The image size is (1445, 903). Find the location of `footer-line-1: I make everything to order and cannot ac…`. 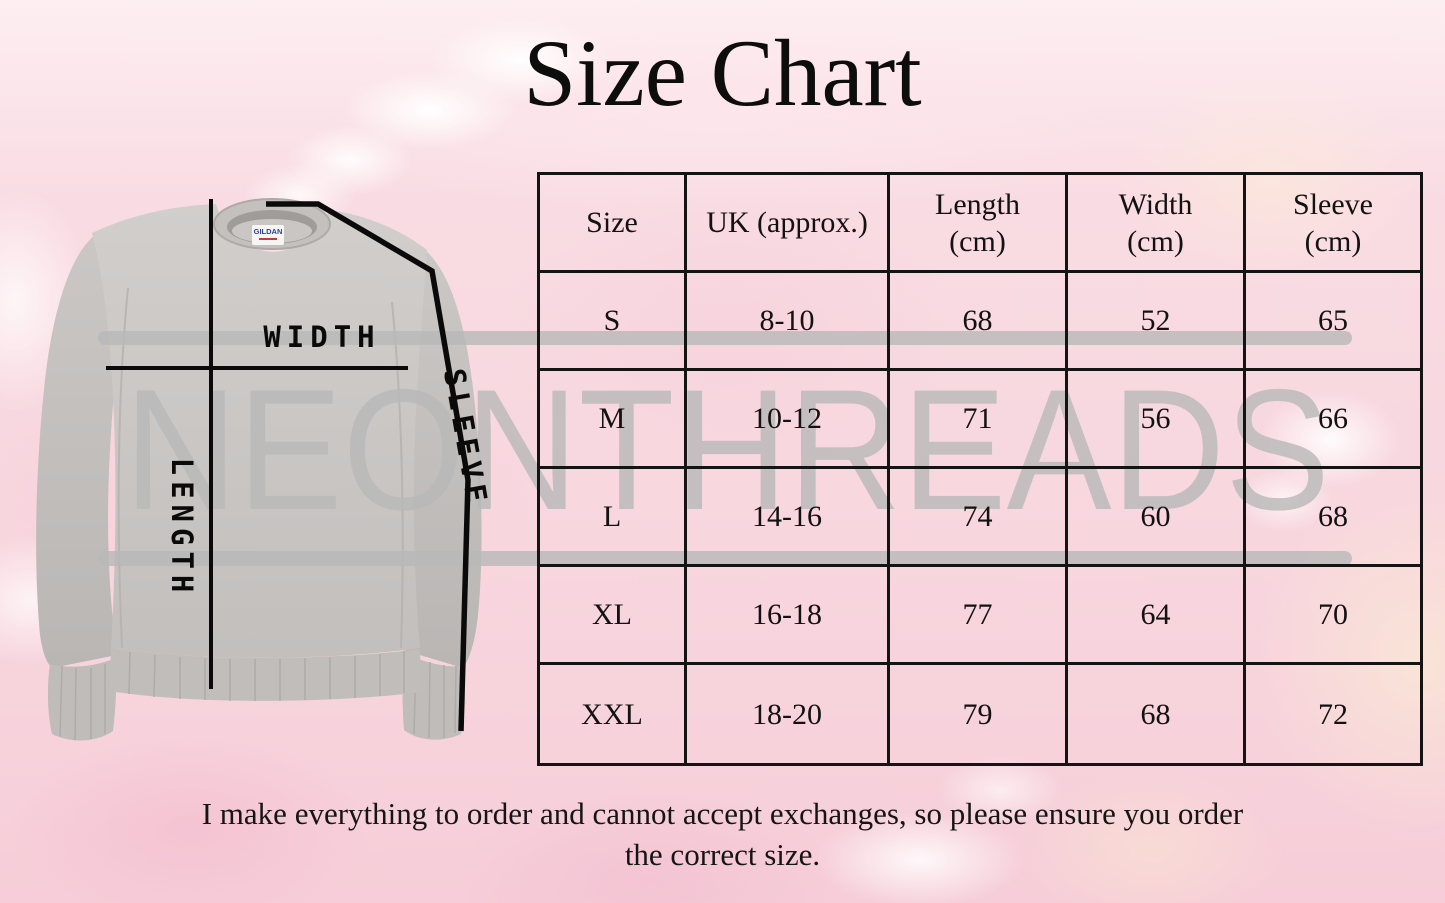

footer-line-1: I make everything to order and cannot ac… is located at coordinates (722, 813).